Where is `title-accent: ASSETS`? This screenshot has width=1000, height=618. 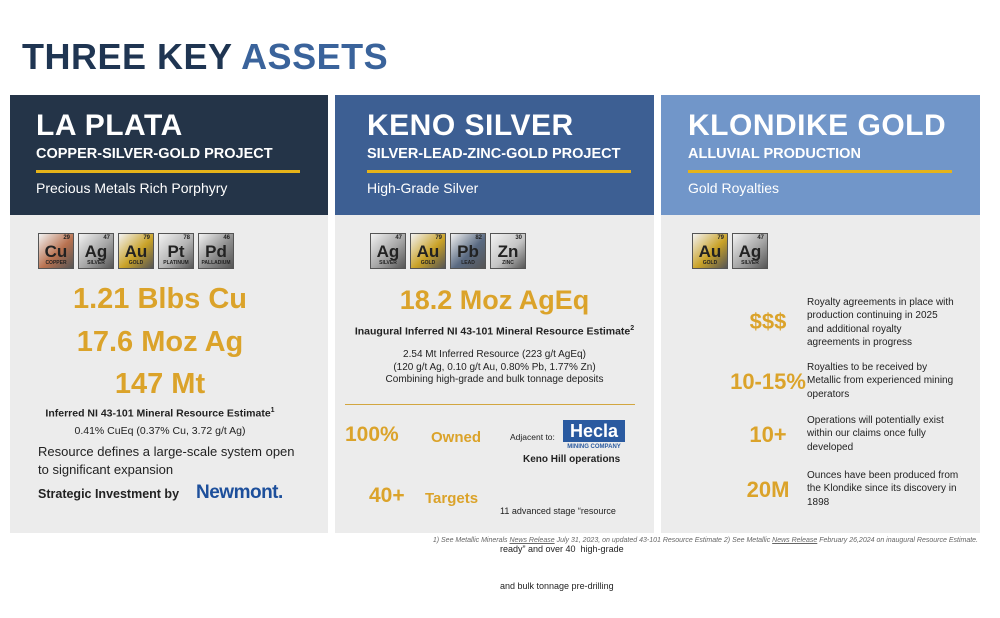 title-accent: ASSETS is located at coordinates (315, 56).